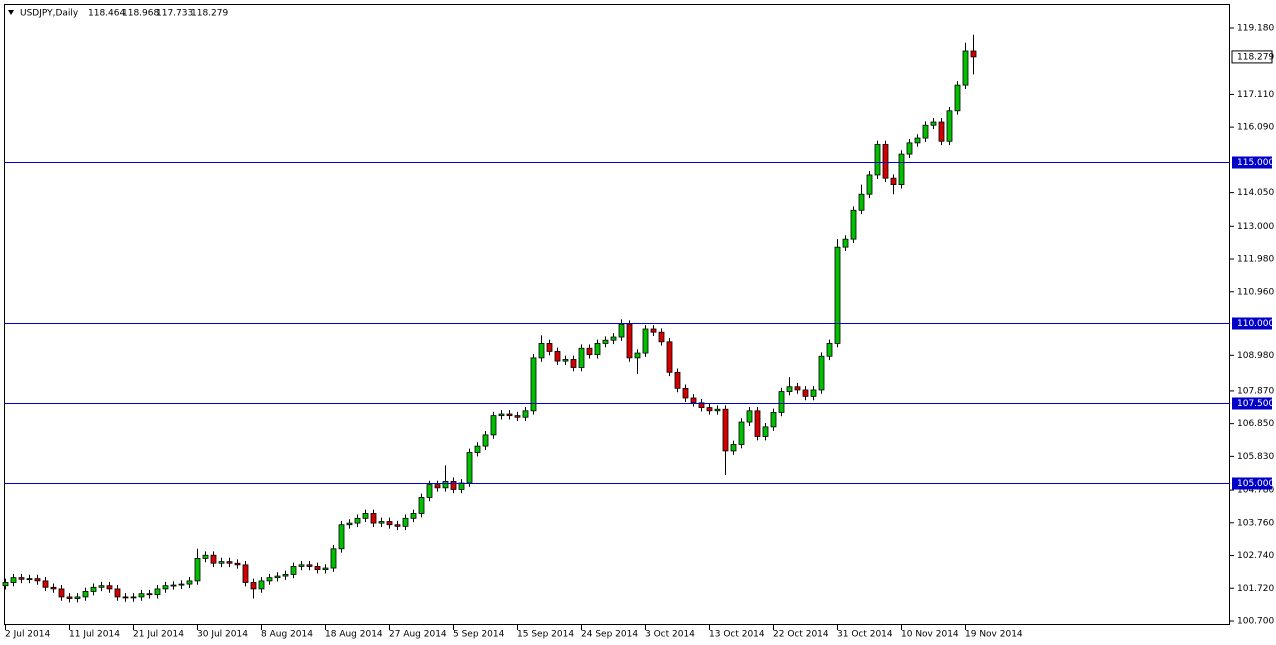  Describe the element at coordinates (1255, 457) in the screenshot. I see `y-tick-label: 105.830` at that location.